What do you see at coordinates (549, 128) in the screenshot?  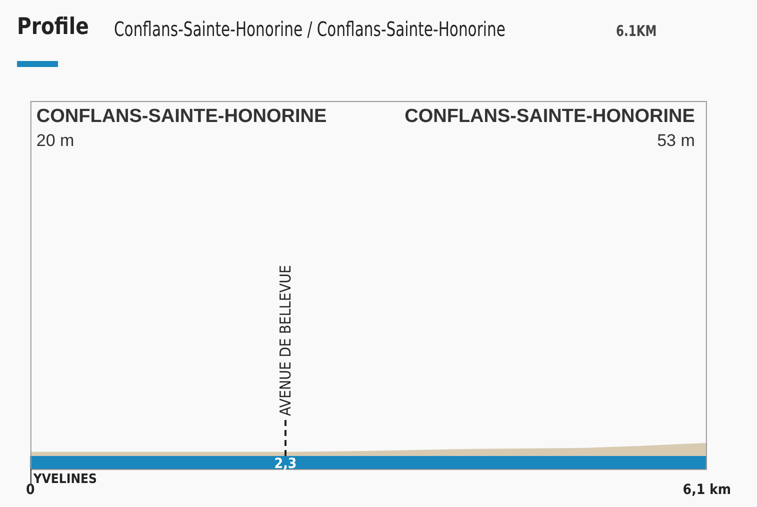 I see `text: CONFLANS-SAINTE-HONORINE 53 m` at bounding box center [549, 128].